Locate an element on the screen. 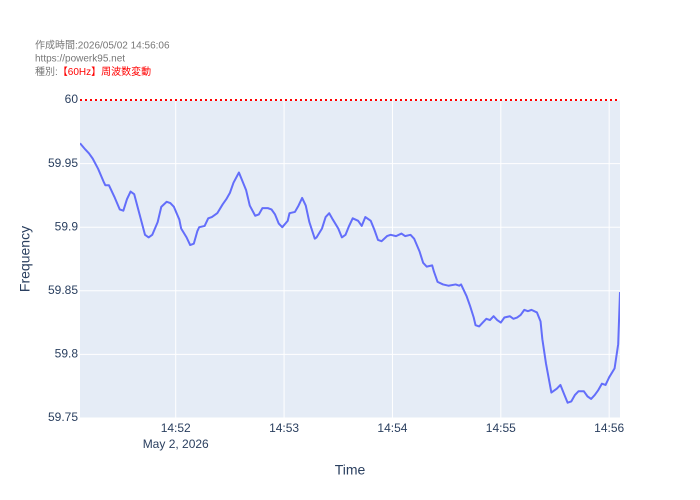 The image size is (700, 500). y-tick-label: 59.85 is located at coordinates (63, 290).